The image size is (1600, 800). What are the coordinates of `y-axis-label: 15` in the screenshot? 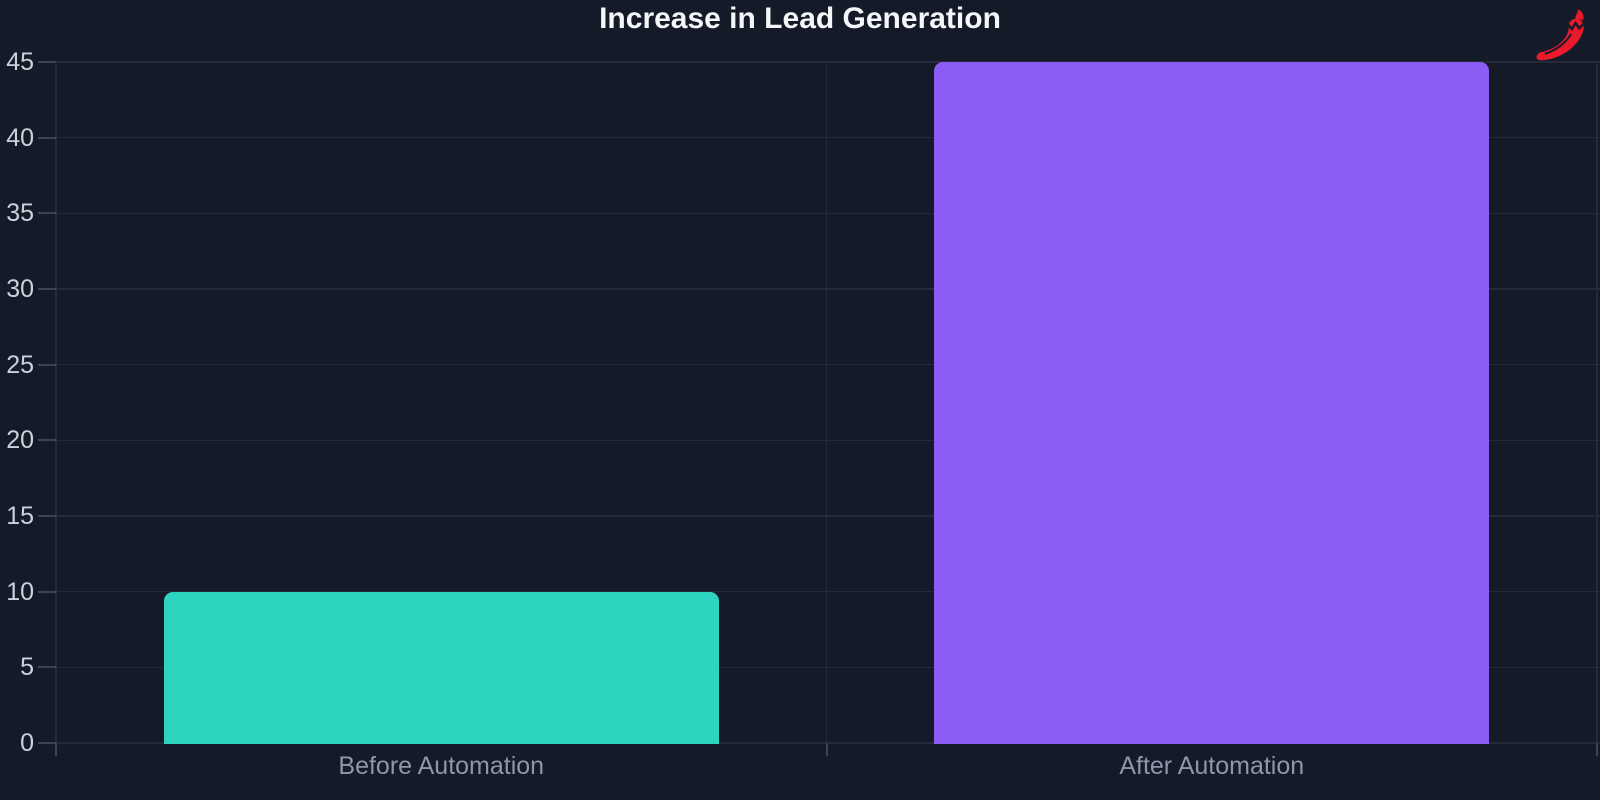 It's located at (20, 516).